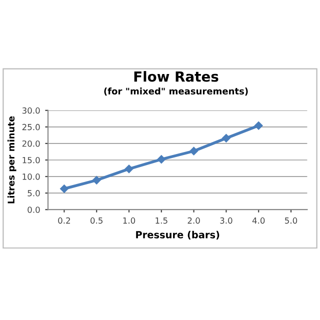 The image size is (320, 320). I want to click on x-tick-label: 1.0, so click(129, 220).